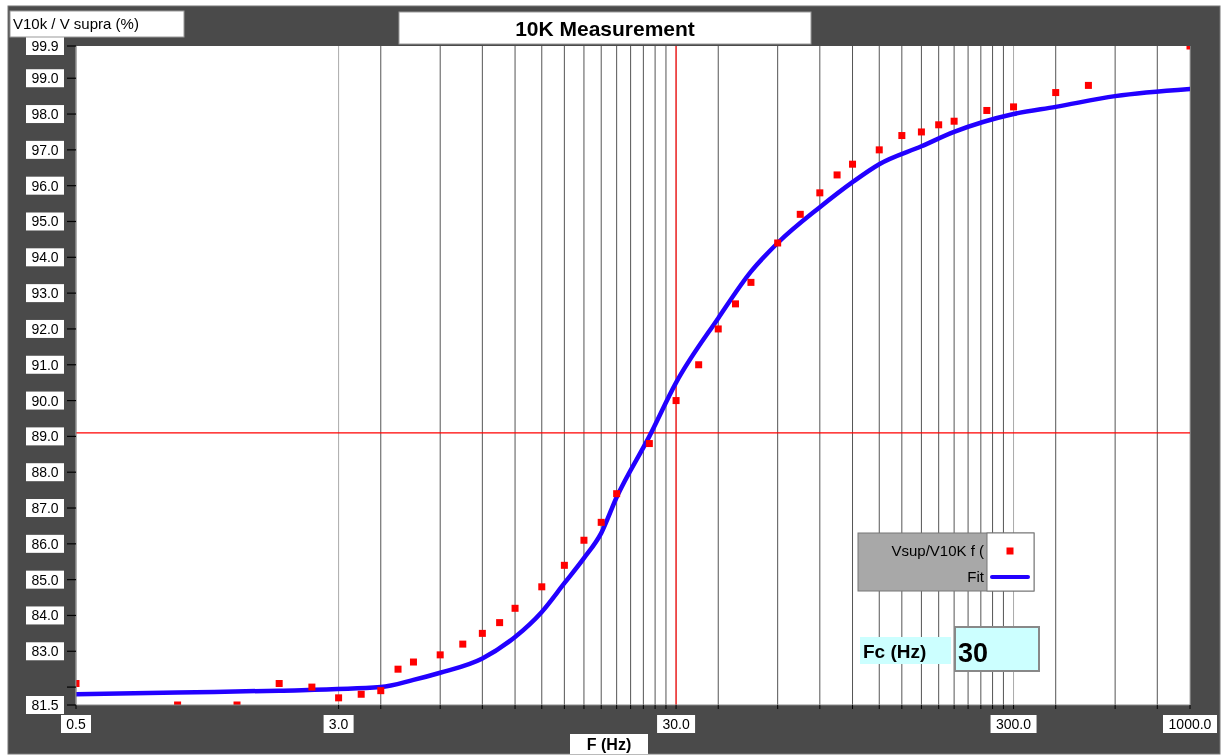 This screenshot has width=1226, height=756. I want to click on x-tick-label: 300.0, so click(1014, 724).